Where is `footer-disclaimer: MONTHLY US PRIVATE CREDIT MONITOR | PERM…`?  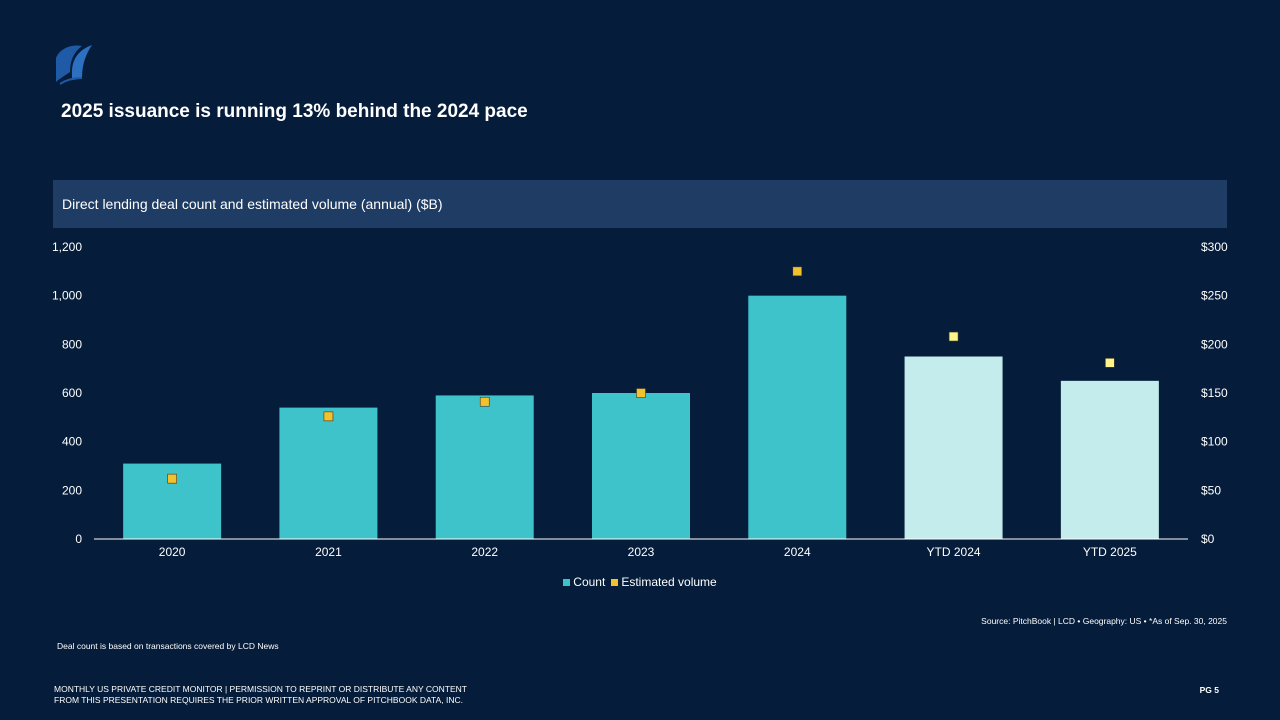
footer-disclaimer: MONTHLY US PRIVATE CREDIT MONITOR | PERM… is located at coordinates (260, 695).